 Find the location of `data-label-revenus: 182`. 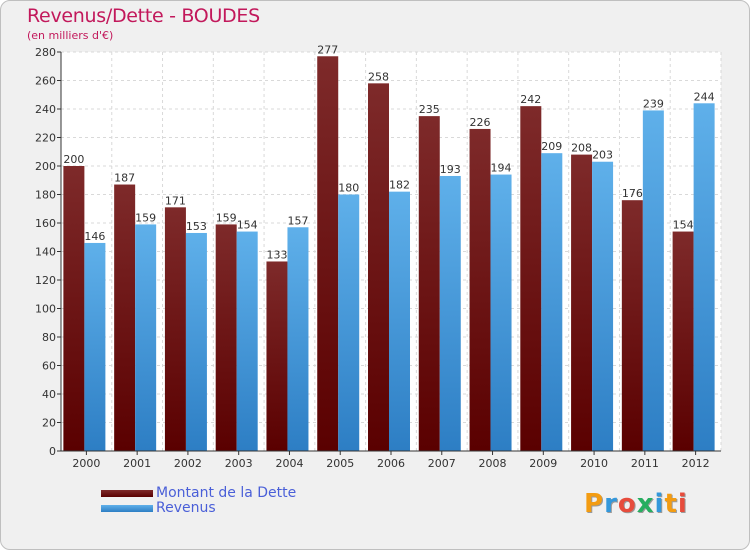

data-label-revenus: 182 is located at coordinates (399, 185).